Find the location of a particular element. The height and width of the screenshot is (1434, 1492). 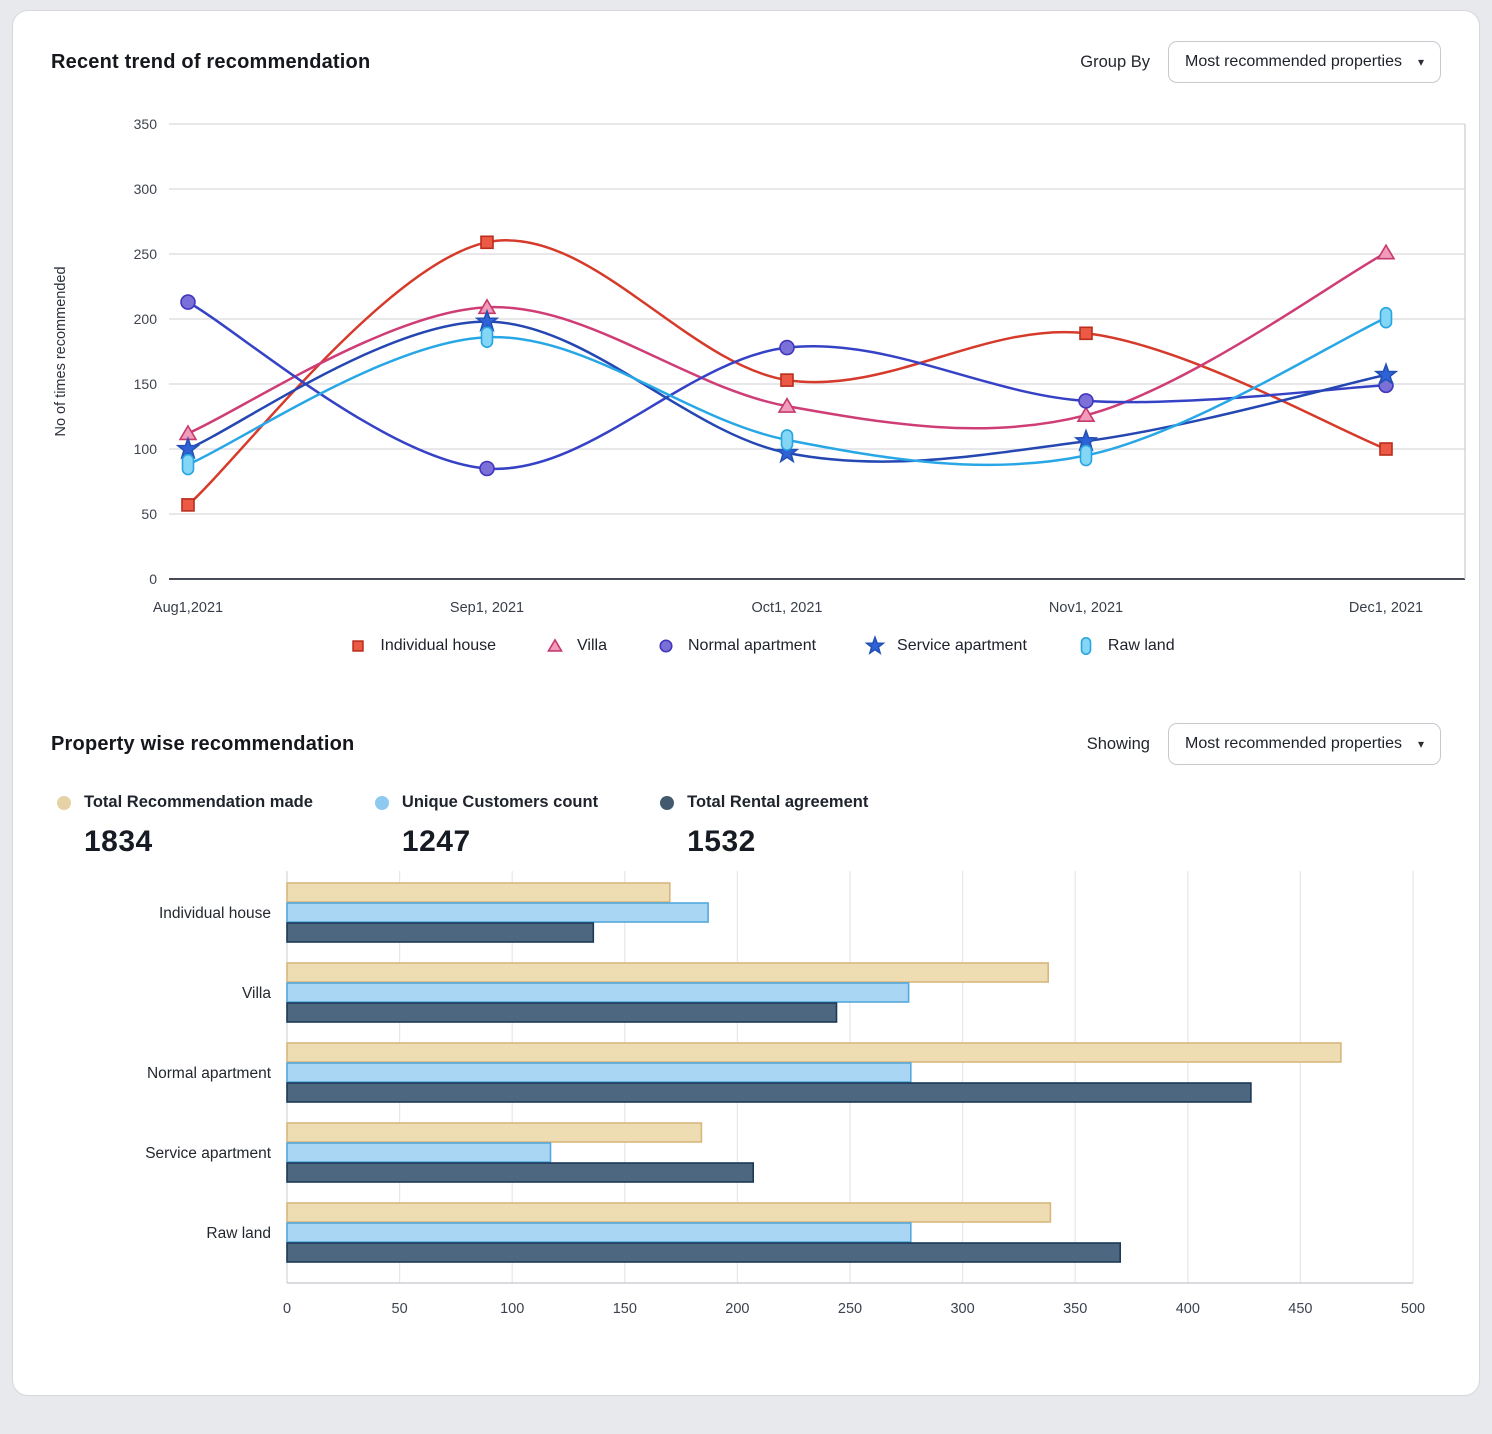

showing-value: Most recommended properties is located at coordinates (1293, 743).